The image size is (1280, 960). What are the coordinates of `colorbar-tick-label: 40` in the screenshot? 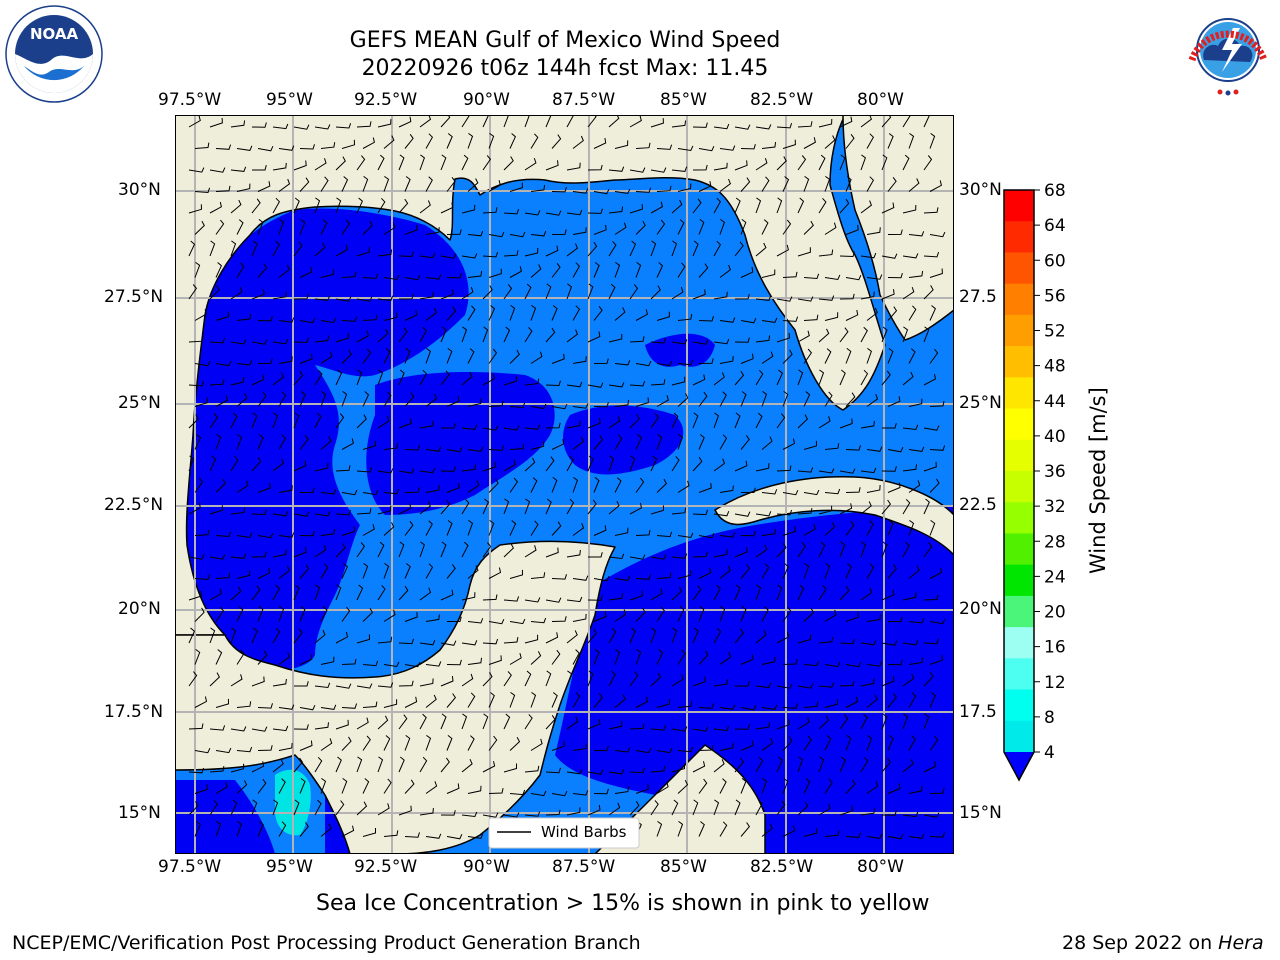 It's located at (1055, 437).